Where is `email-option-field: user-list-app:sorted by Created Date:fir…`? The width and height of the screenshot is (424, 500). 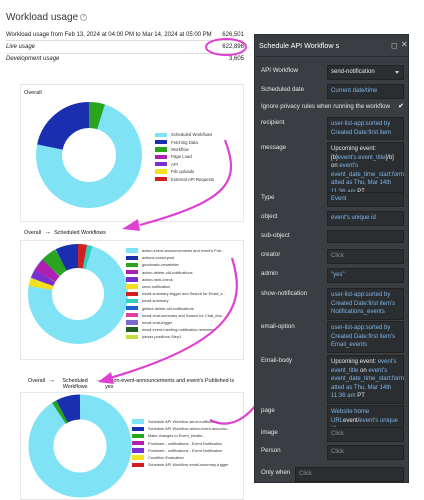
email-option-field: user-list-app:sorted by Created Date:fir… is located at coordinates (365, 337).